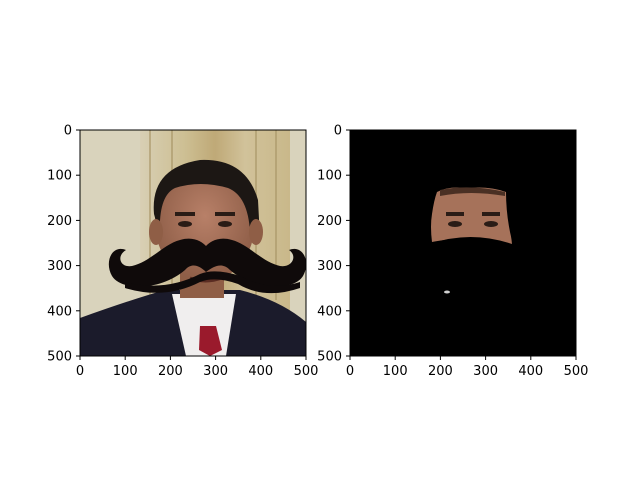  I want to click on hair, so click(206, 198).